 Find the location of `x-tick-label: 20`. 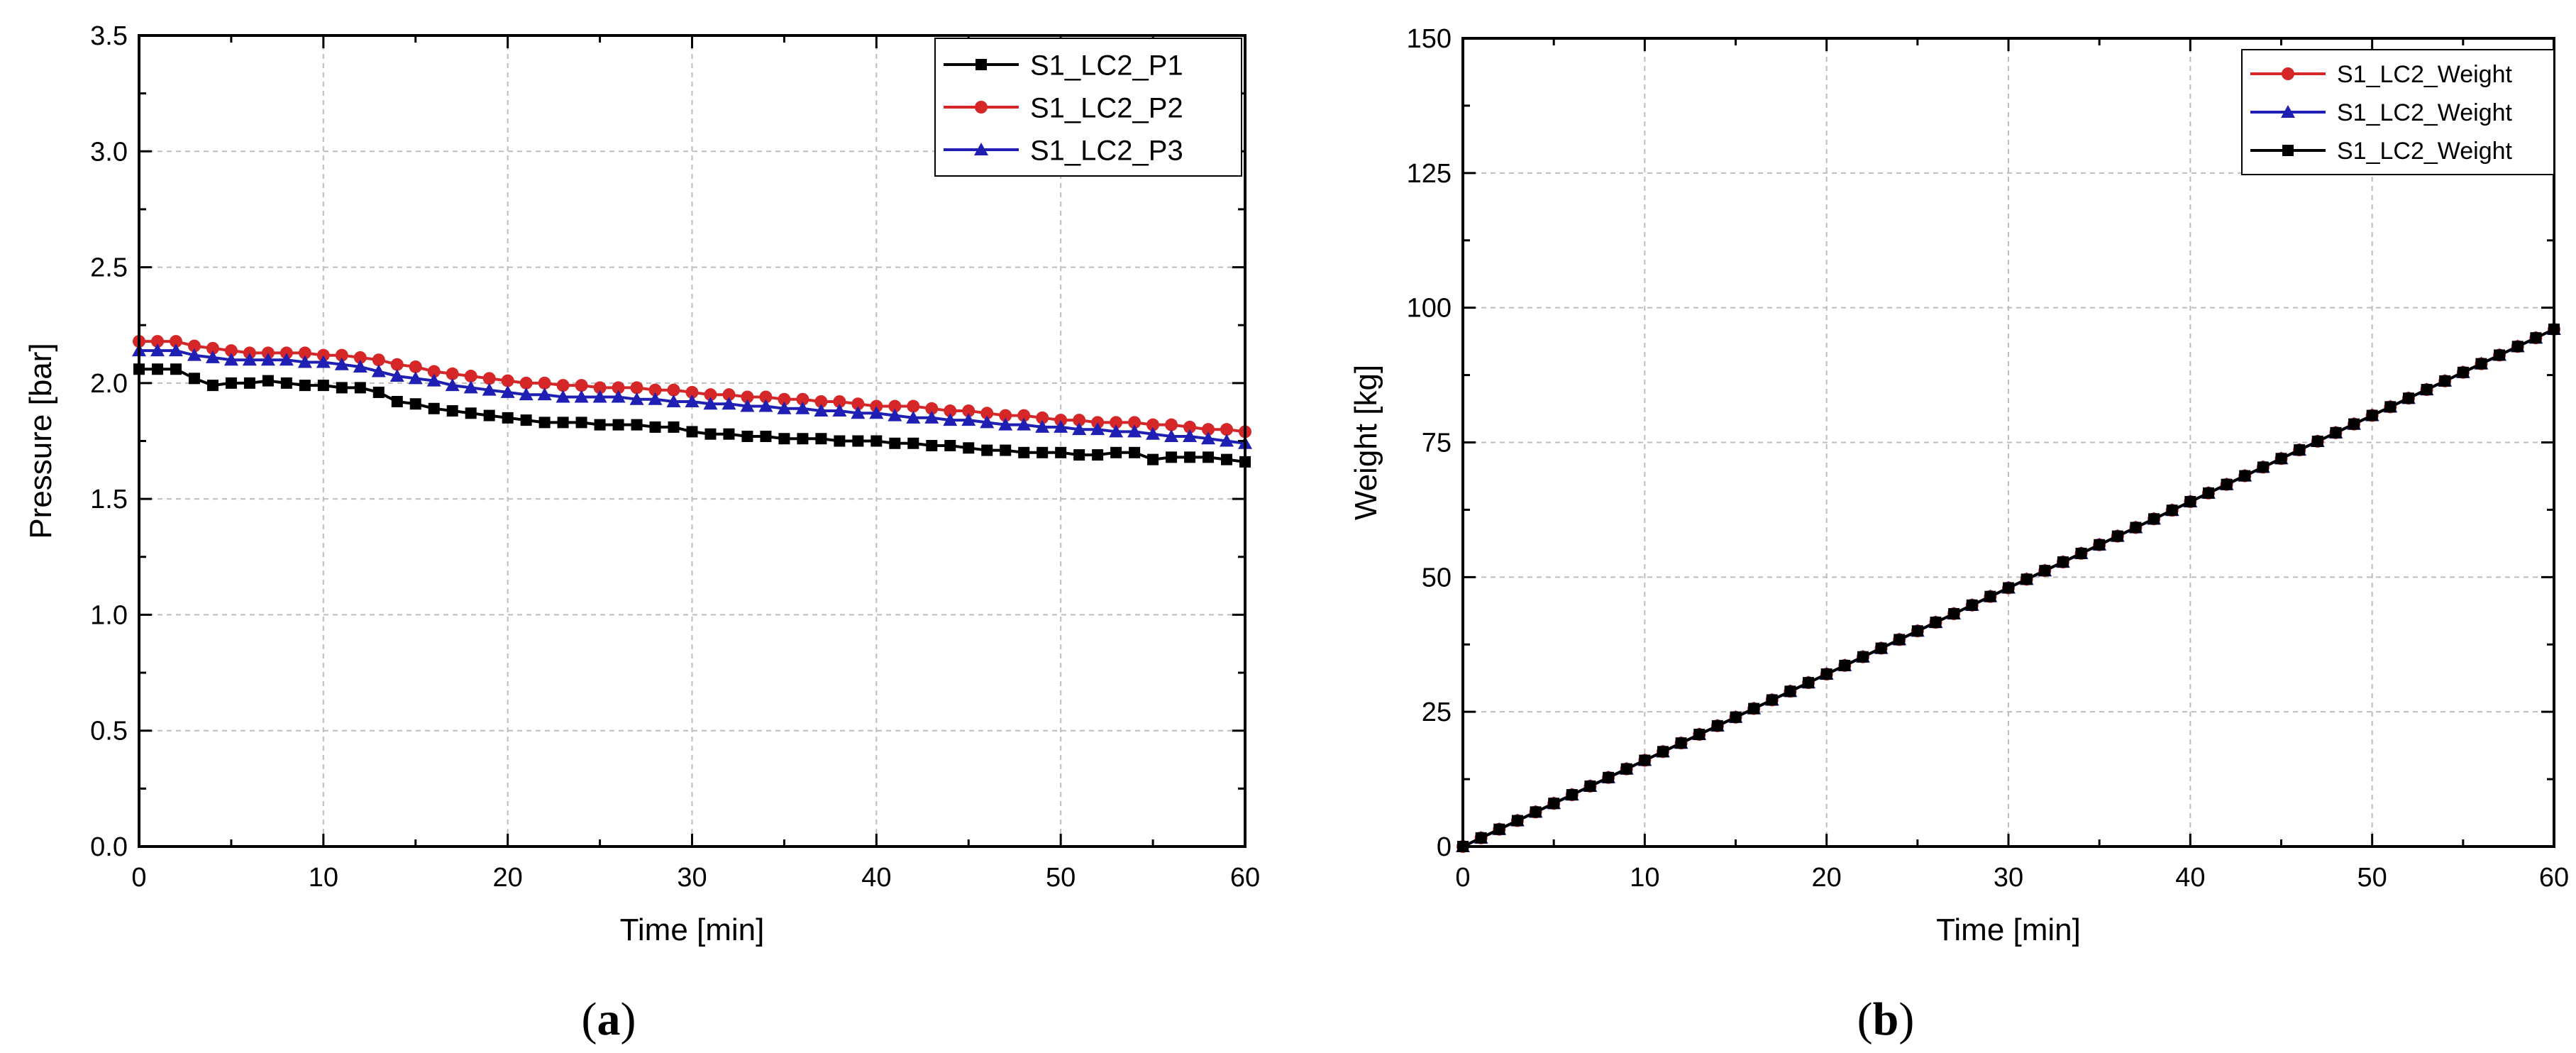

x-tick-label: 20 is located at coordinates (1827, 878).